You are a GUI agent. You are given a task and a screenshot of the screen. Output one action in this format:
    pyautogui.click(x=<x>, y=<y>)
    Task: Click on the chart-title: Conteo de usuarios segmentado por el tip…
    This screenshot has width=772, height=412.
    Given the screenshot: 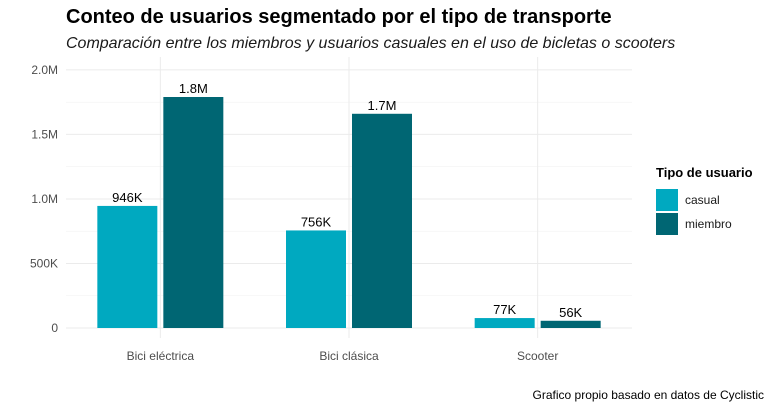 What is the action you would take?
    pyautogui.click(x=339, y=17)
    